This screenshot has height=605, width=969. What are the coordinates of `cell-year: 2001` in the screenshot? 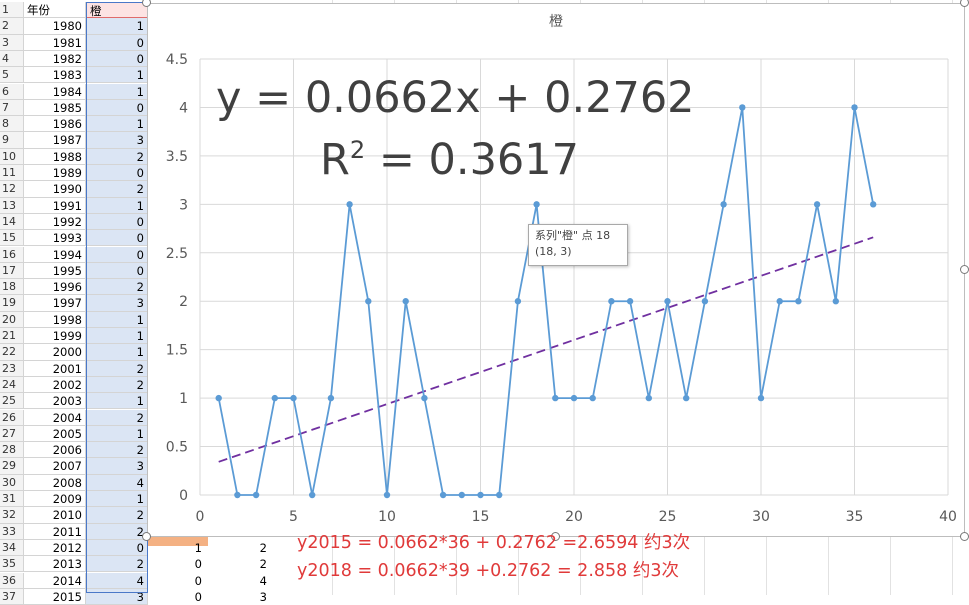 It's located at (55, 368).